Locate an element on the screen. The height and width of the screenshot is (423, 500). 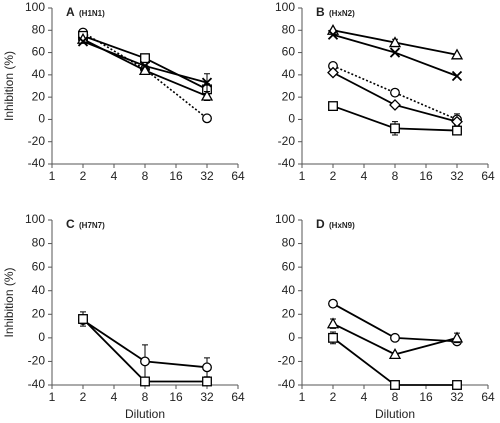
panel-label: A is located at coordinates (70, 12).